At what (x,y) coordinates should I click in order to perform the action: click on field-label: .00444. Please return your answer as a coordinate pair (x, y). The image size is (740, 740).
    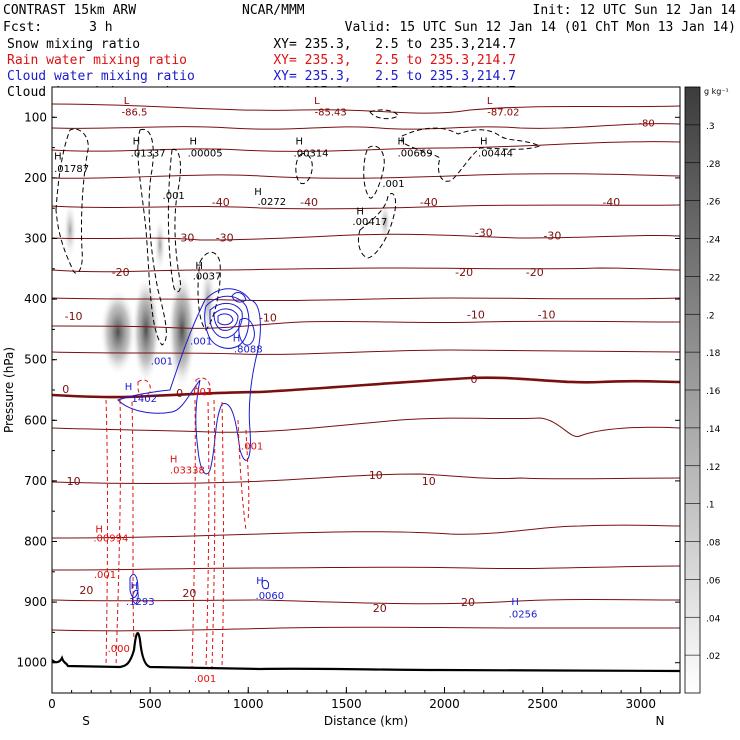
    Looking at the image, I should click on (495, 154).